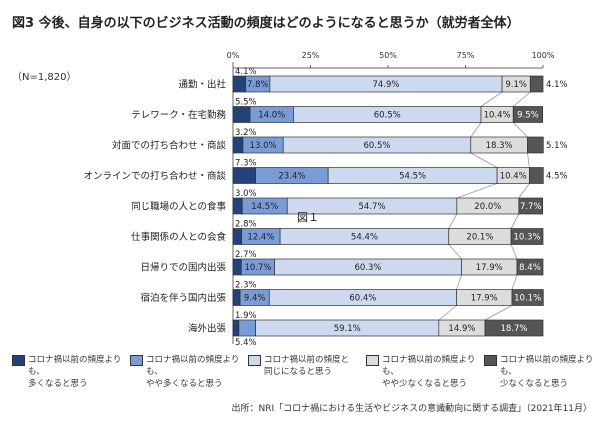  Describe the element at coordinates (263, 146) in the screenshot. I see `data-label: 13.0%` at that location.